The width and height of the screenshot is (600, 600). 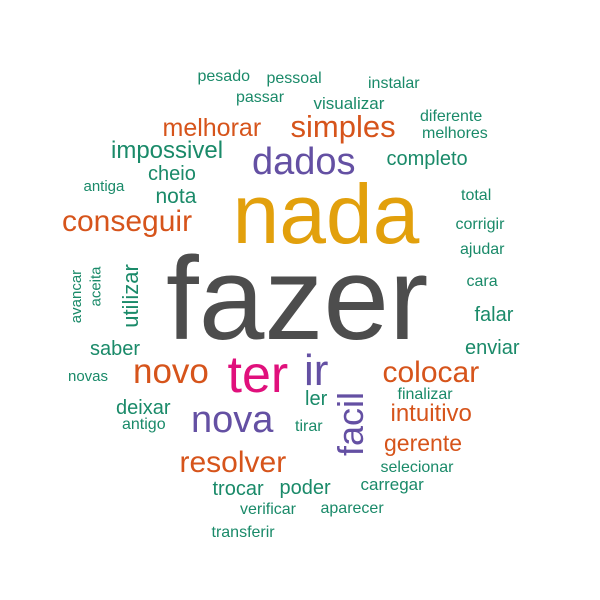 What do you see at coordinates (115, 349) in the screenshot?
I see `word-saber: saber` at bounding box center [115, 349].